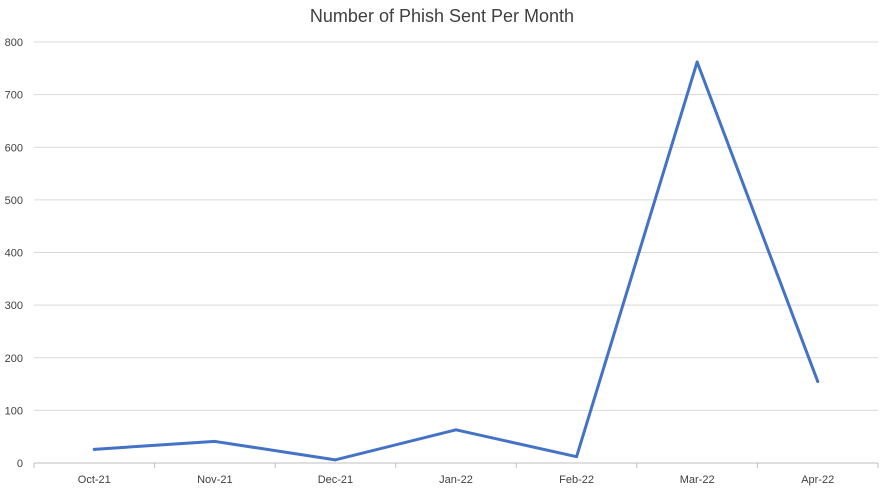  I want to click on x-tick-label: Dec-21, so click(335, 480).